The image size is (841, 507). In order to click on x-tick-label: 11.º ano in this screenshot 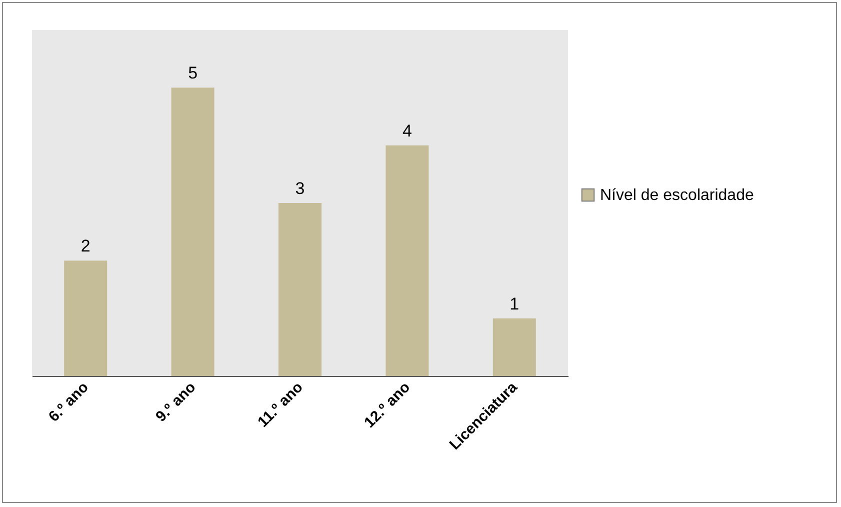, I will do `click(280, 404)`.